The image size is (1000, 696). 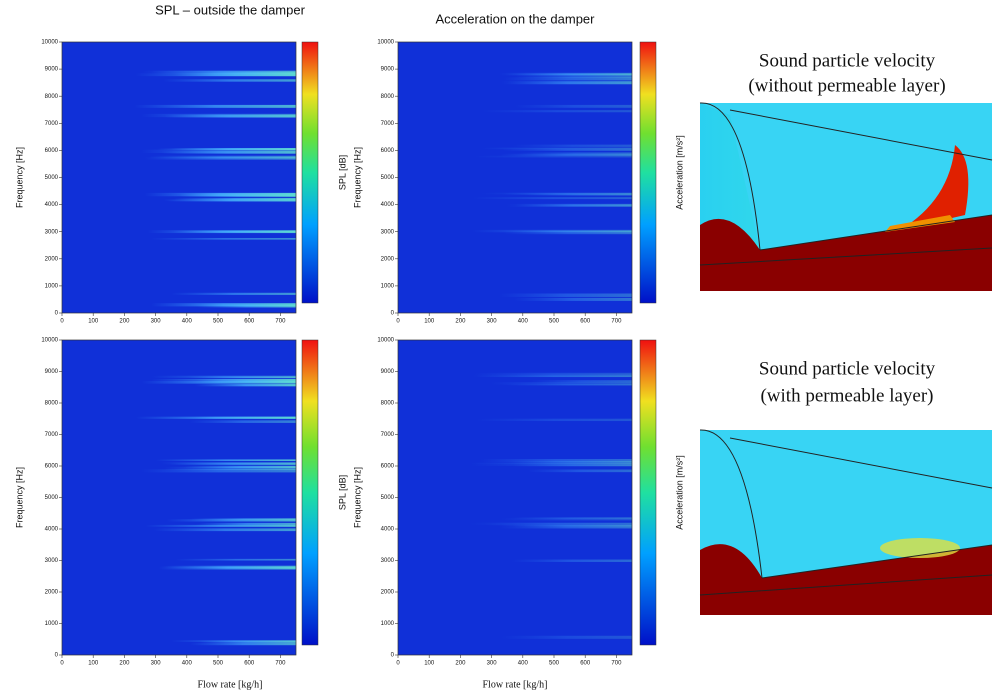 What do you see at coordinates (516, 18) in the screenshot?
I see `column-title: Acceleration on the damper` at bounding box center [516, 18].